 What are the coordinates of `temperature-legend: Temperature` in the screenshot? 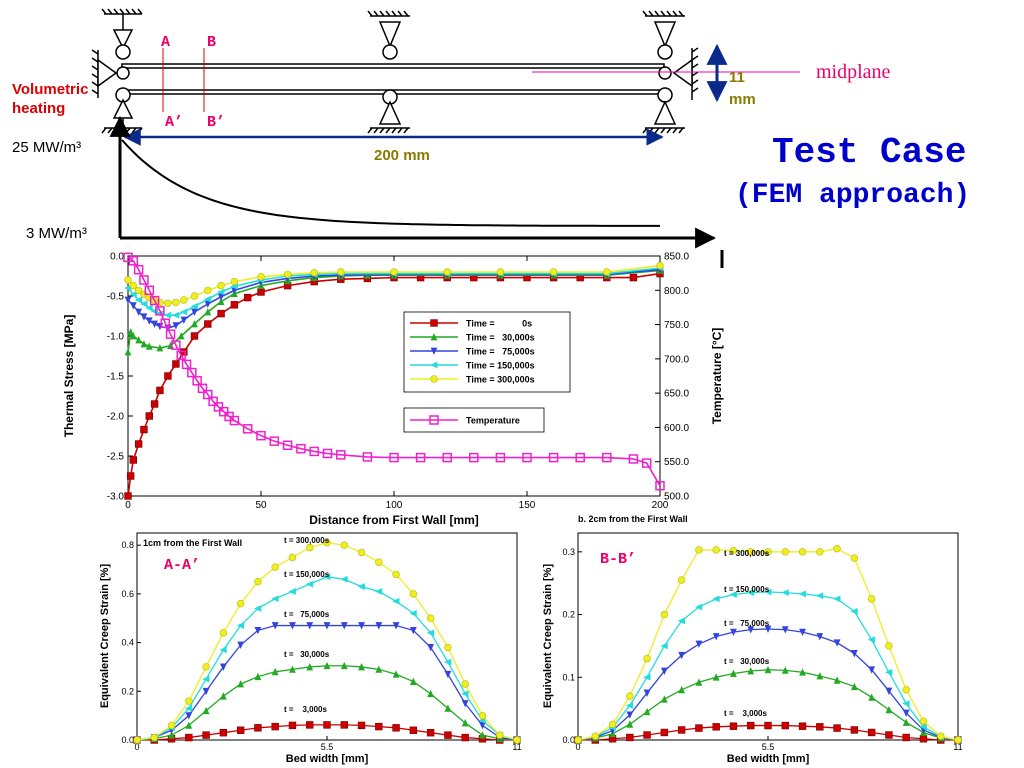 It's located at (465, 420).